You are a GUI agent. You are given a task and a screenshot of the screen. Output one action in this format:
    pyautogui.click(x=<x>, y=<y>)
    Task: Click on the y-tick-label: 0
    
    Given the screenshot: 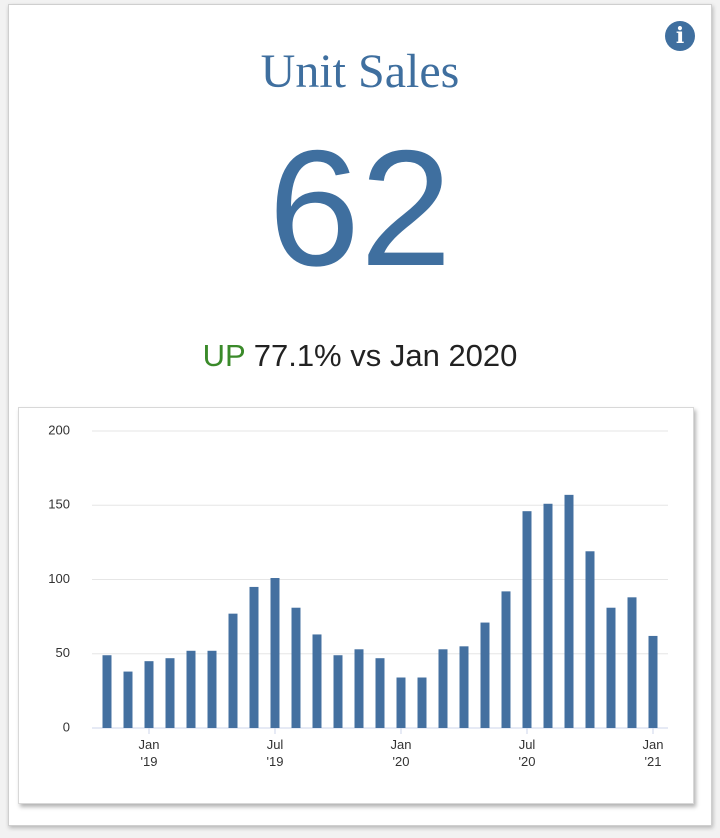 What is the action you would take?
    pyautogui.click(x=66, y=726)
    